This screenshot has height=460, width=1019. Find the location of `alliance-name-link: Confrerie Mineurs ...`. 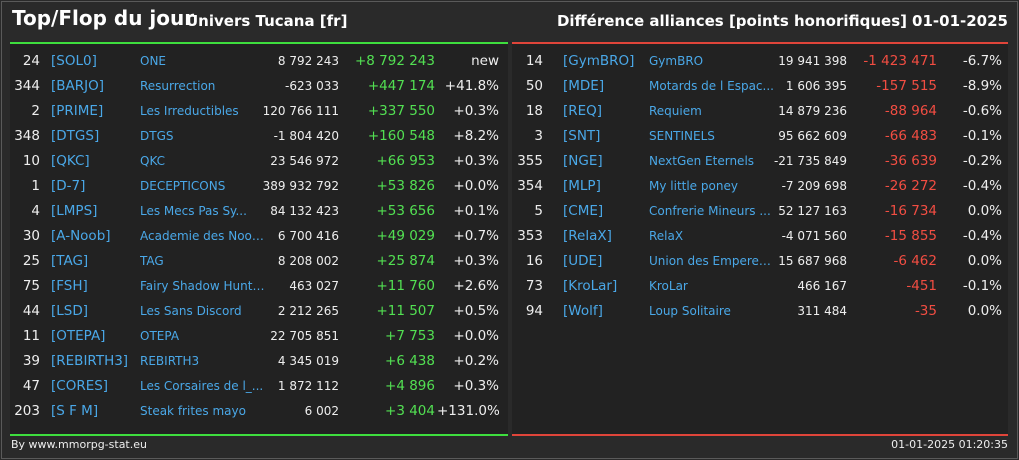

alliance-name-link: Confrerie Mineurs ... is located at coordinates (710, 211).